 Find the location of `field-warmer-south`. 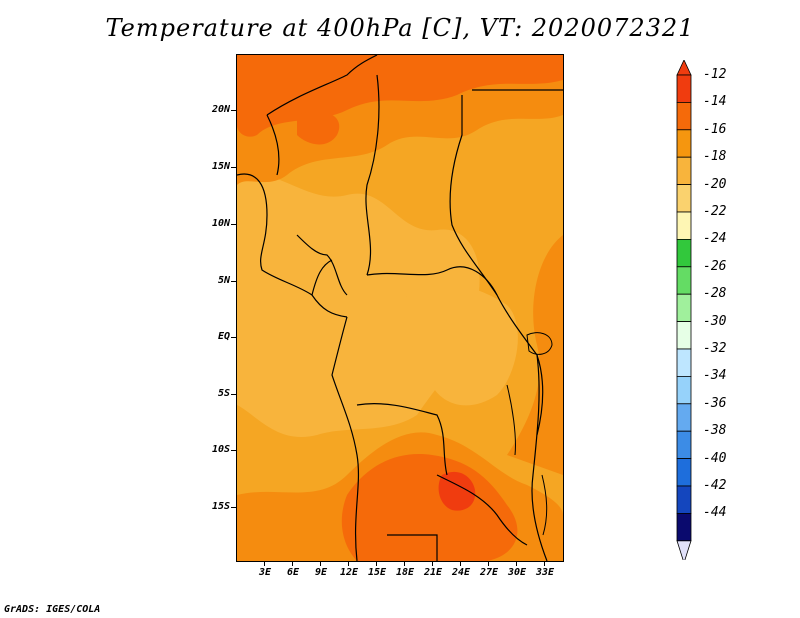

field-warmer-south is located at coordinates (429, 507).